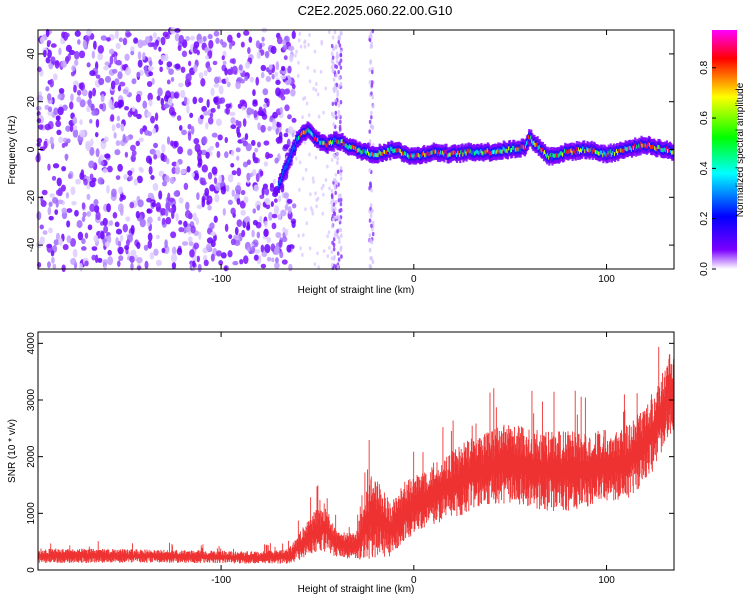 This screenshot has height=600, width=750. What do you see at coordinates (375, 10) in the screenshot?
I see `chart-title: C2E2.2025.060.22.00.G10` at bounding box center [375, 10].